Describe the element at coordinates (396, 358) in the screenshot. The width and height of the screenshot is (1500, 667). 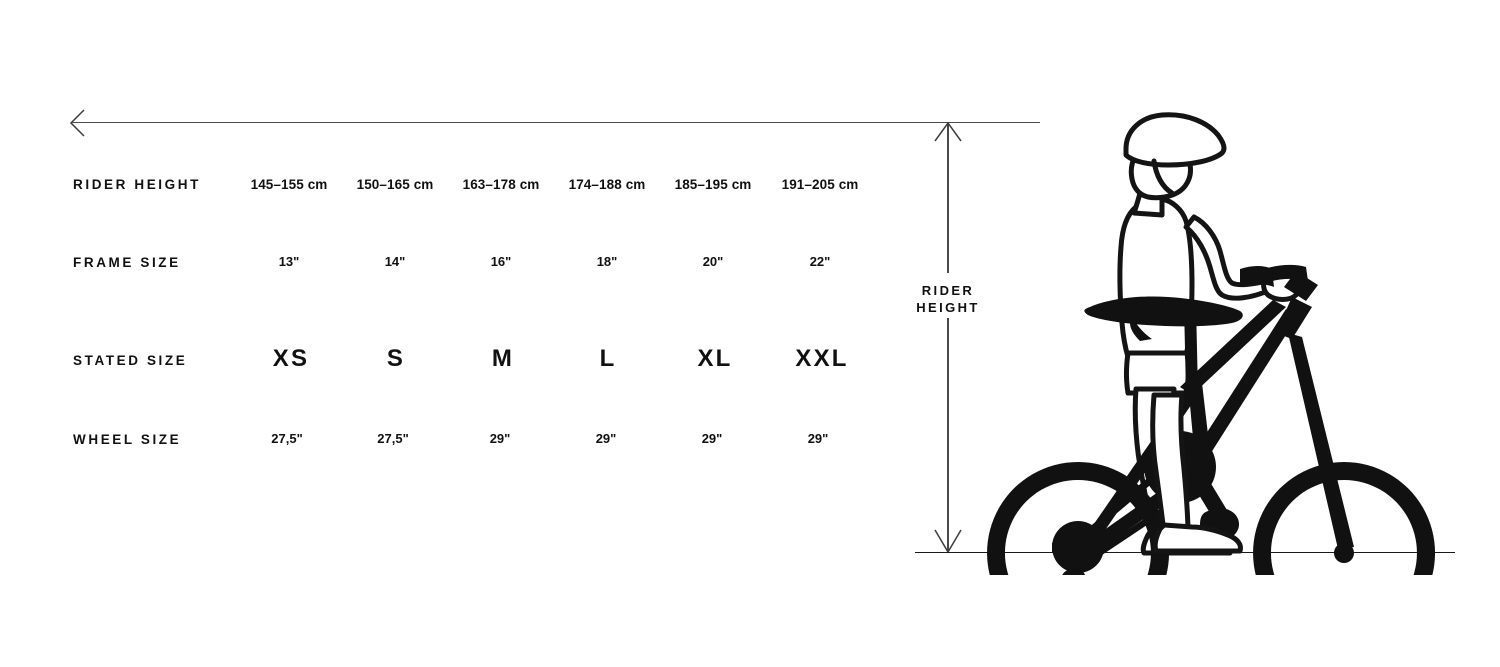
I see `cell-stated-size-2: S` at that location.